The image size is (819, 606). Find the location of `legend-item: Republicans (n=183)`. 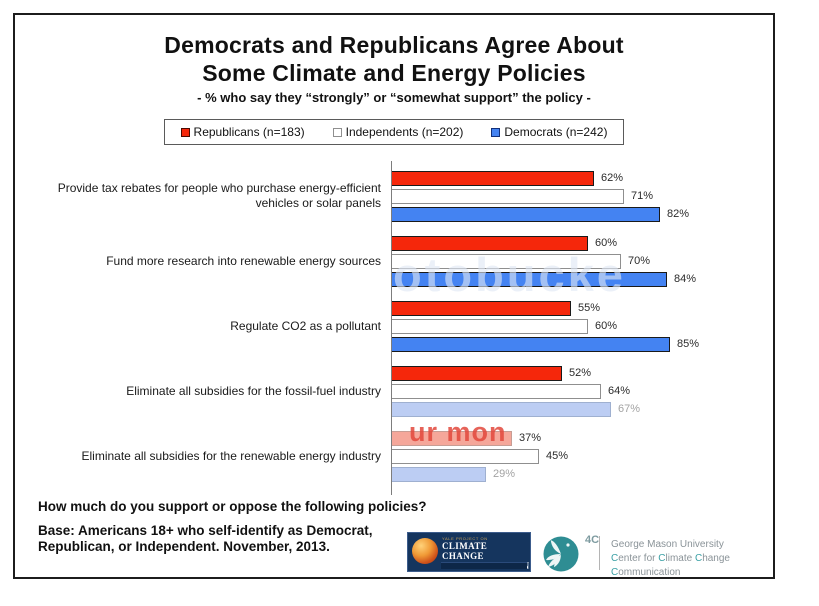

legend-item: Republicans (n=183) is located at coordinates (242, 132).